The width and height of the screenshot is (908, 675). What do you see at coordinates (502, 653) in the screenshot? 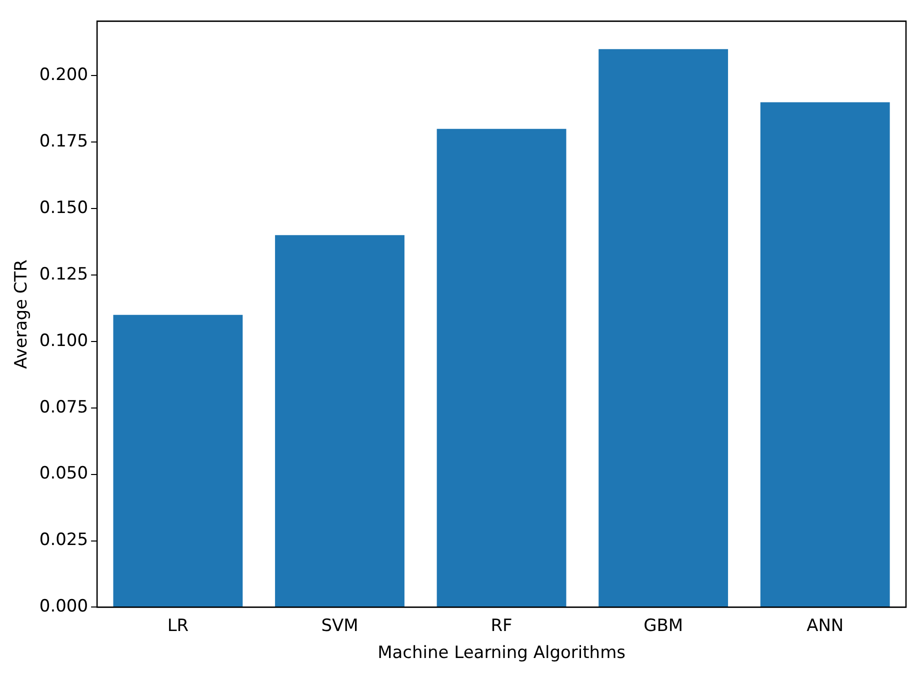
I see `x-axis-title: Machine Learning Algorithms` at bounding box center [502, 653].